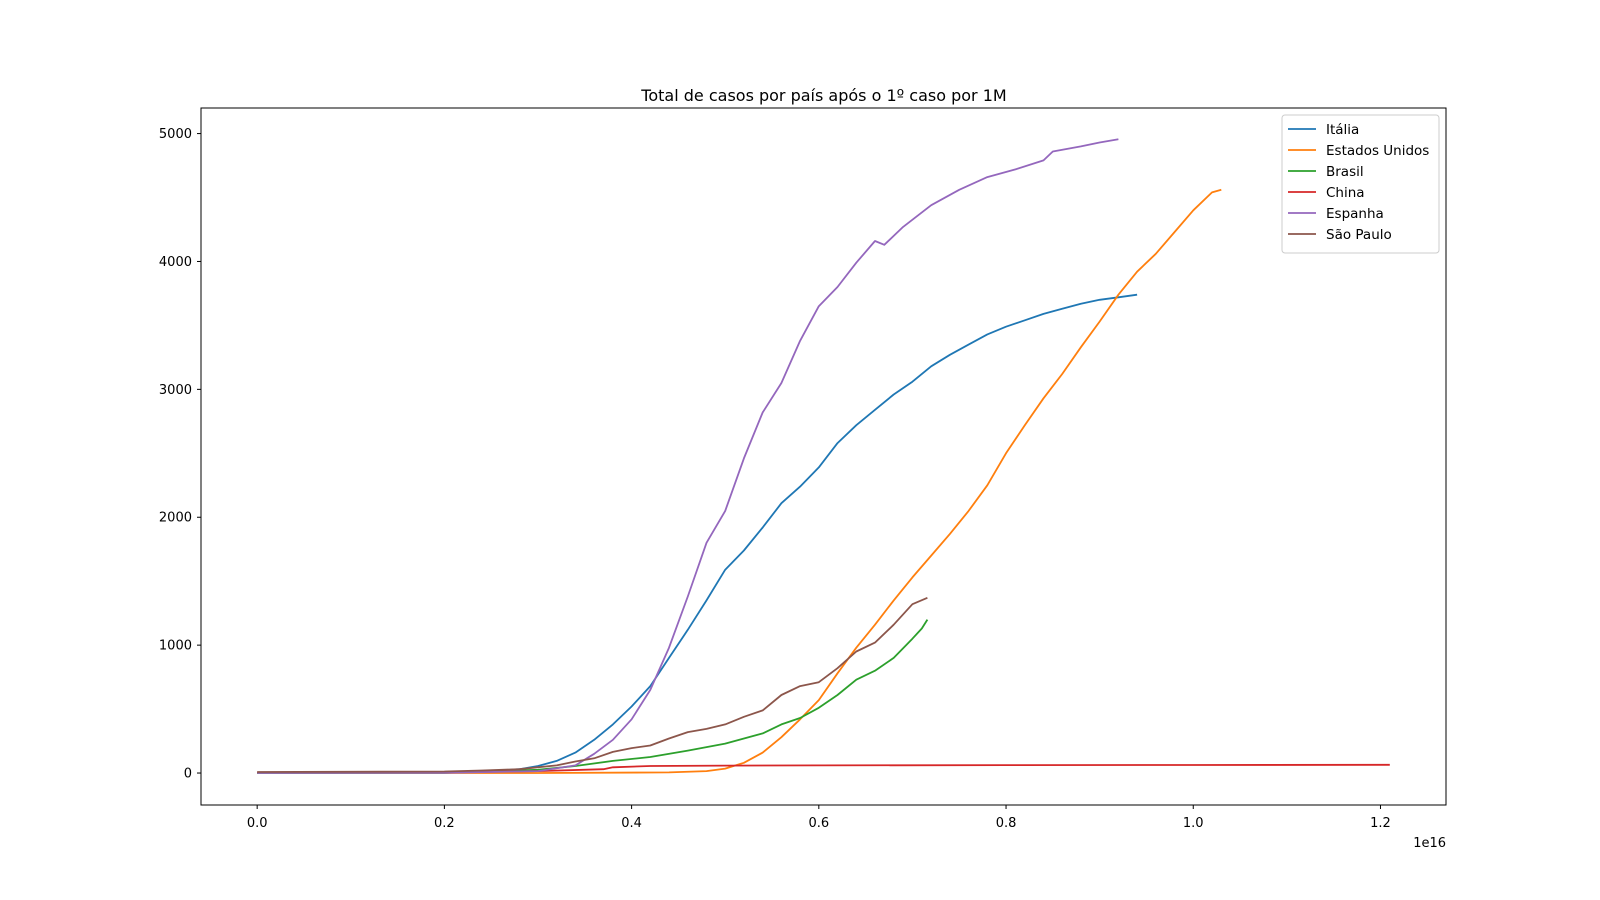 The image size is (1600, 900). What do you see at coordinates (1377, 151) in the screenshot?
I see `legend-label: Estados Unidos` at bounding box center [1377, 151].